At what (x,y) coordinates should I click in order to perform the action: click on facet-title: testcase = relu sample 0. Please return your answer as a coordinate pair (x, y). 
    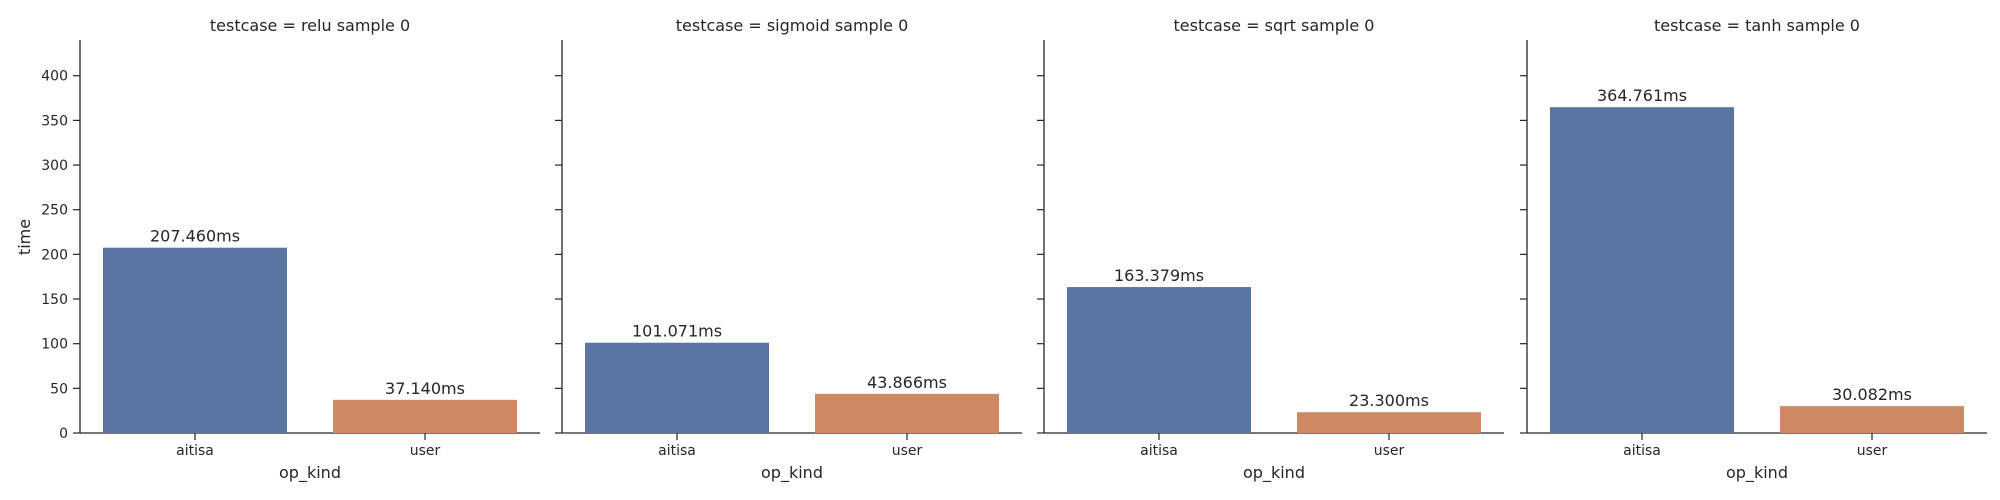
    Looking at the image, I should click on (310, 25).